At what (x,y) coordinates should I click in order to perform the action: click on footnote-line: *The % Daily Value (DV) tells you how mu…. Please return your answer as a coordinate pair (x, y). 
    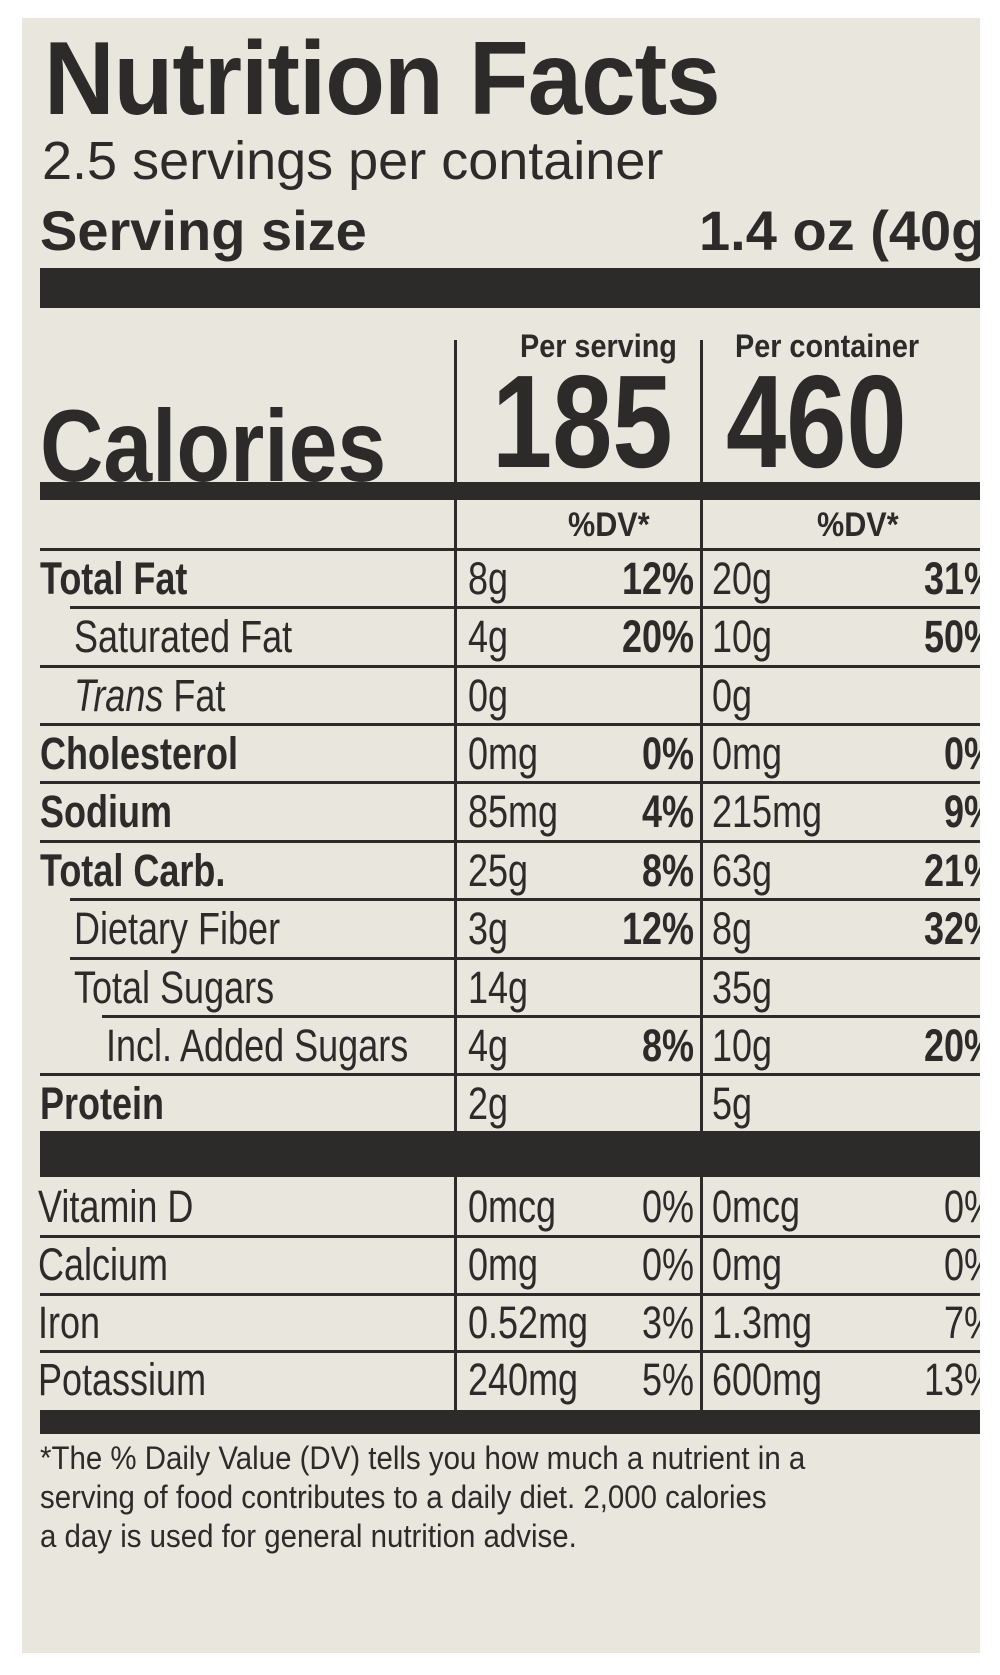
    Looking at the image, I should click on (423, 1458).